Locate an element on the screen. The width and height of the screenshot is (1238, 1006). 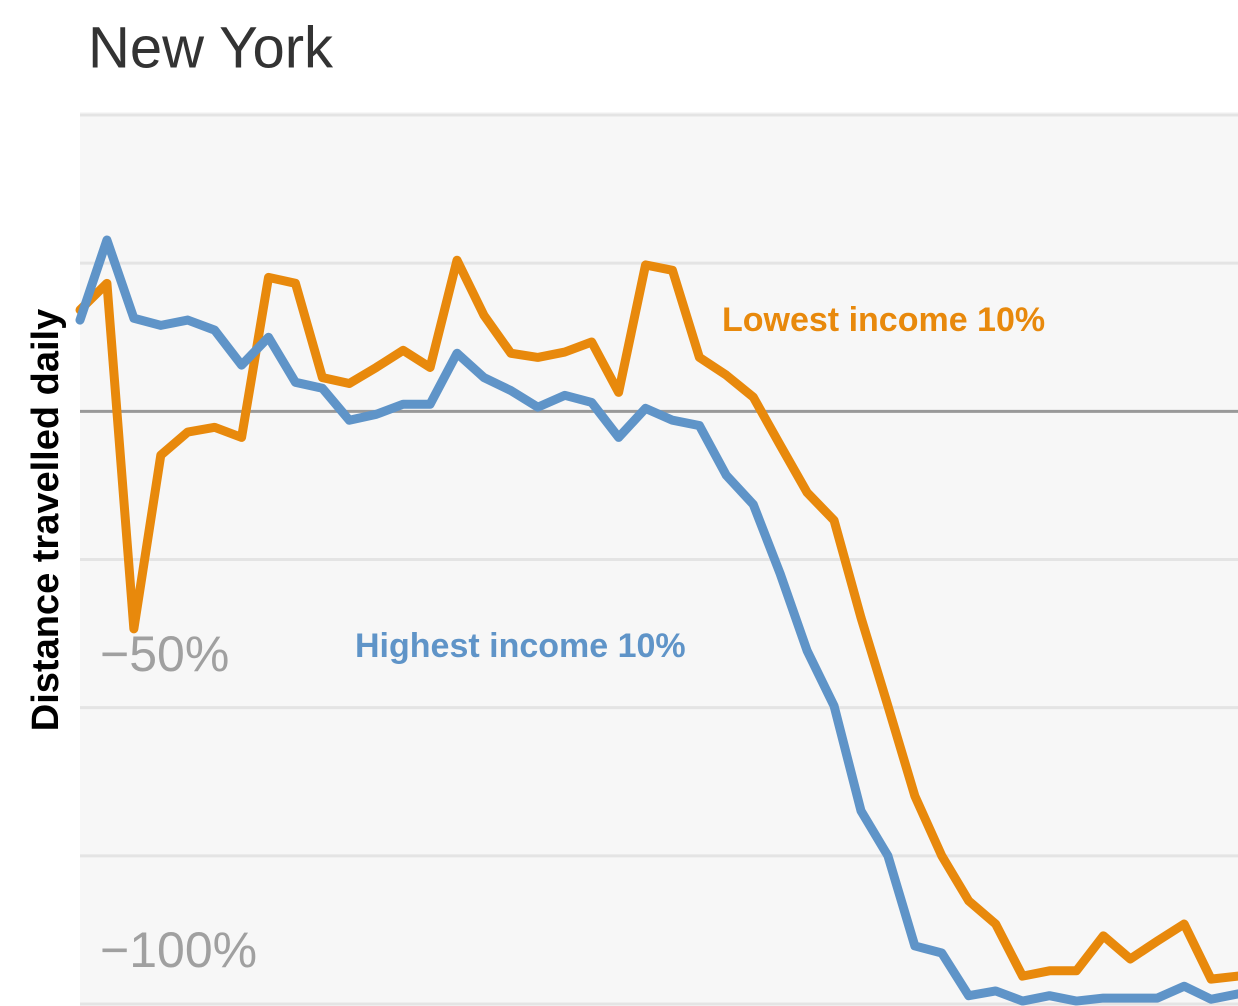
y-tick-label: −100% is located at coordinates (178, 950).